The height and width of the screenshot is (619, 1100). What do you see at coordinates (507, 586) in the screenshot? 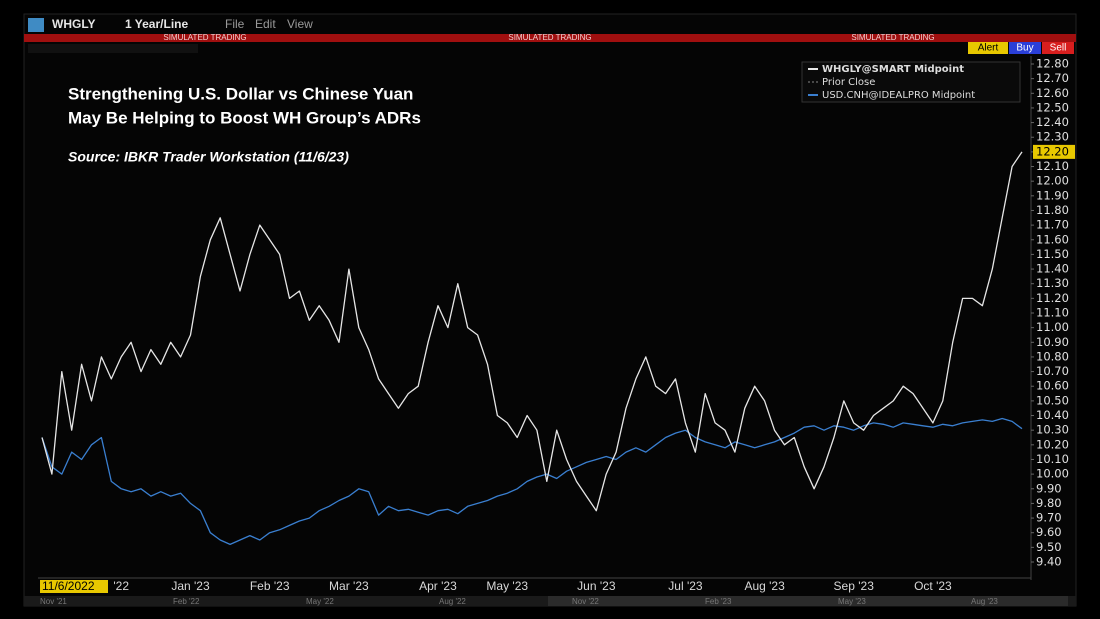
I see `x-tick-label: May '23` at bounding box center [507, 586].